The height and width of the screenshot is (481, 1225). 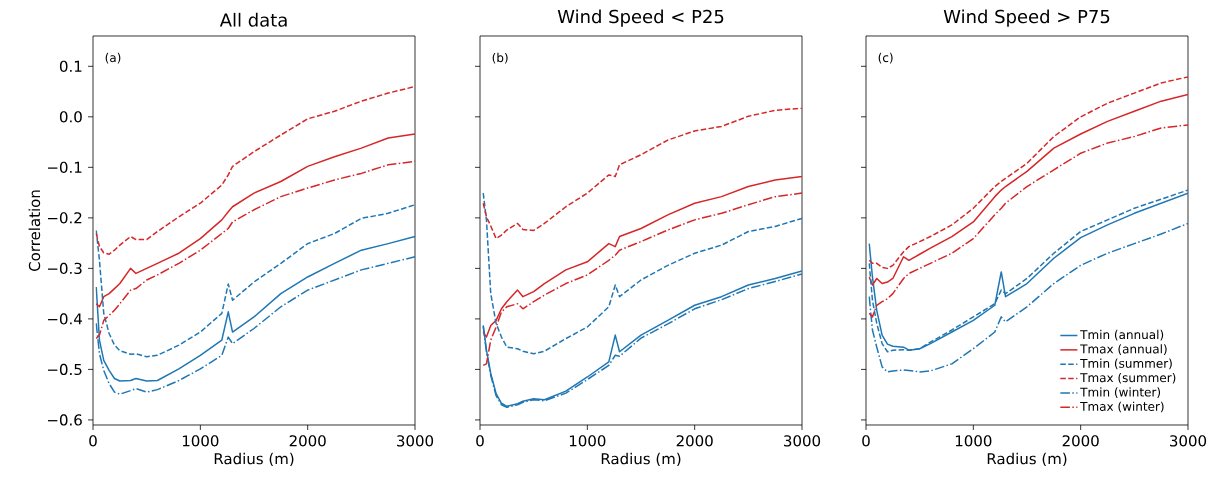 I want to click on y-tick-label: −0.2, so click(x=64, y=218).